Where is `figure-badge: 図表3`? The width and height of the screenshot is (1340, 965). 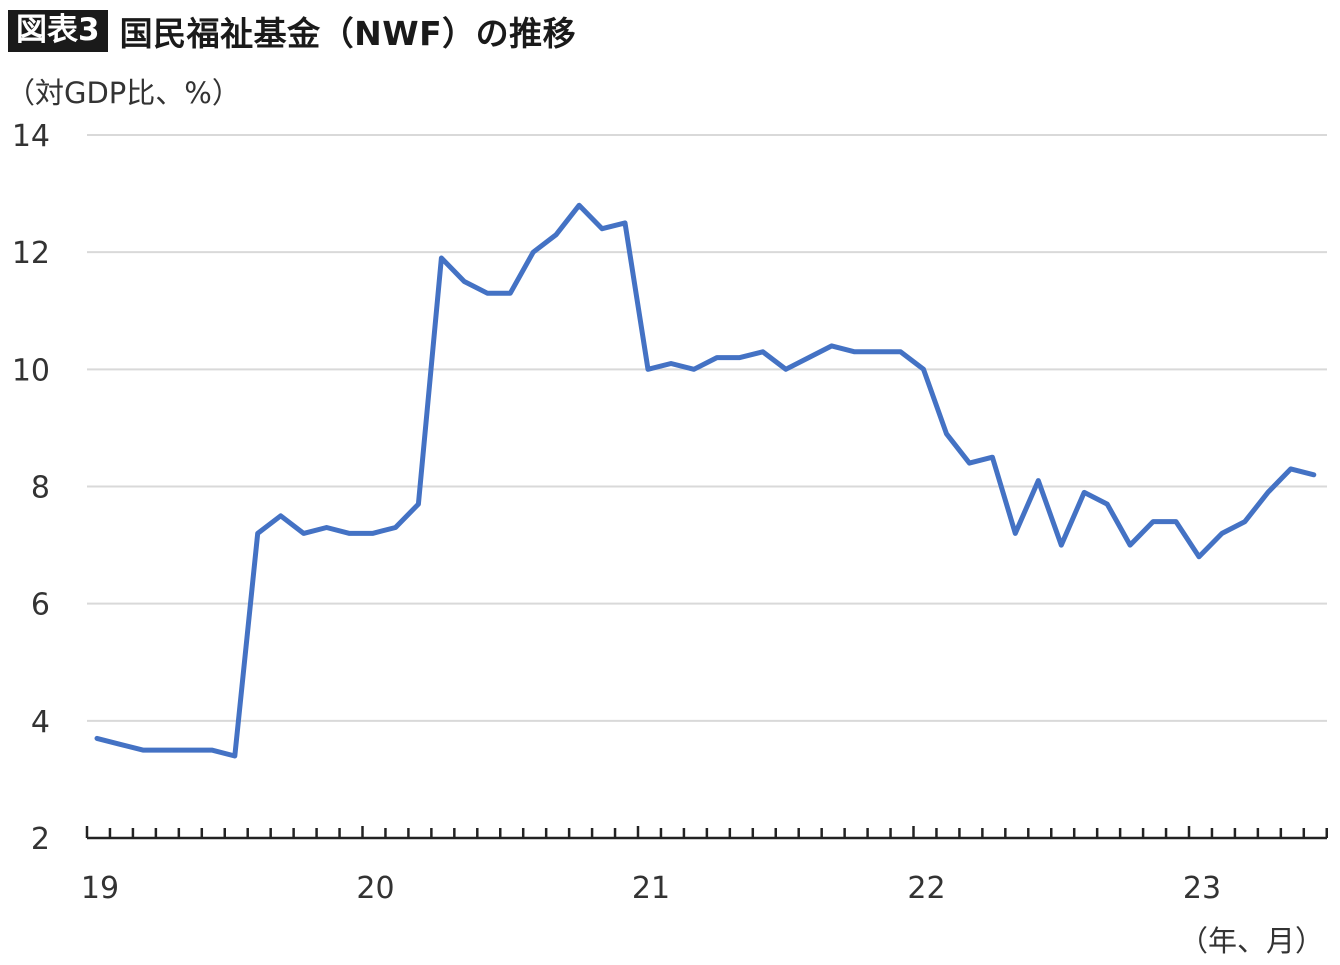
figure-badge: 図表3 is located at coordinates (58, 31).